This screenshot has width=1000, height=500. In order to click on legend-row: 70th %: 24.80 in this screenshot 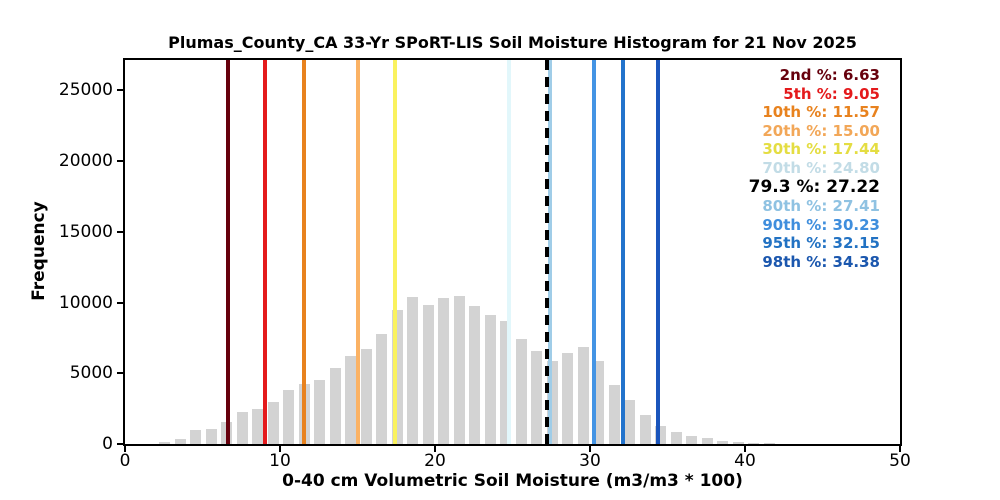, I will do `click(821, 167)`.